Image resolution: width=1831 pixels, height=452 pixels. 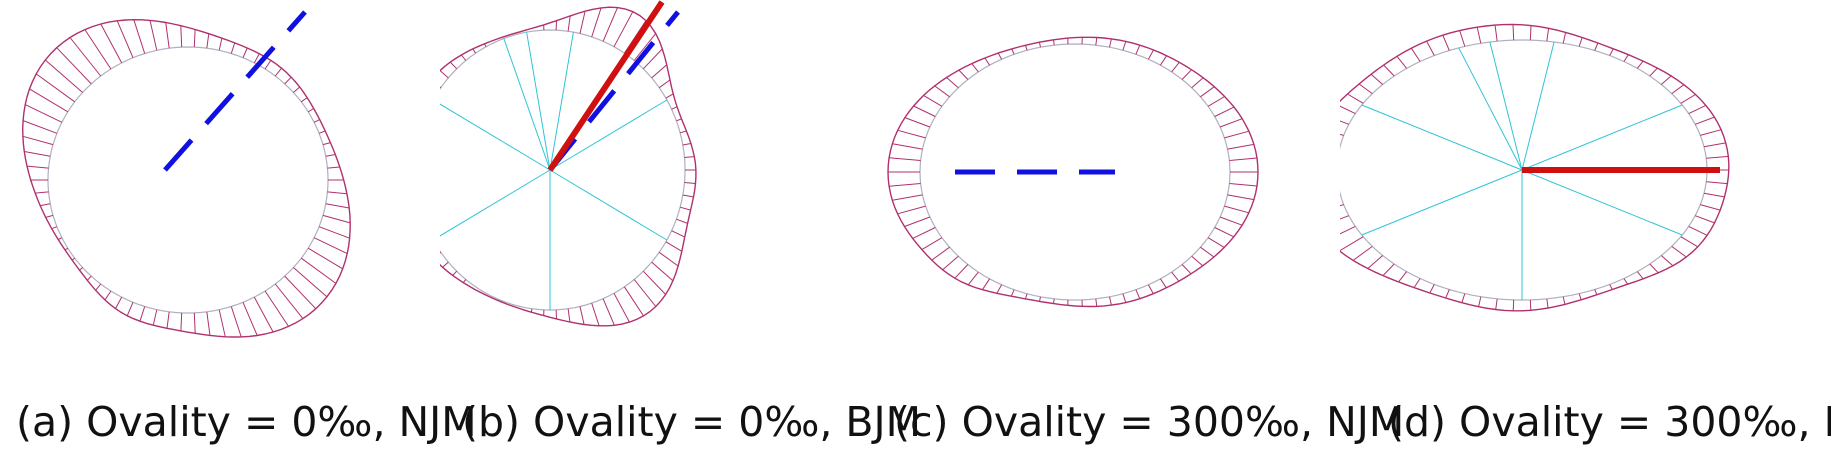 I want to click on panel-b-caption: (b) Ovality = 0‰, BJM, so click(x=692, y=422).